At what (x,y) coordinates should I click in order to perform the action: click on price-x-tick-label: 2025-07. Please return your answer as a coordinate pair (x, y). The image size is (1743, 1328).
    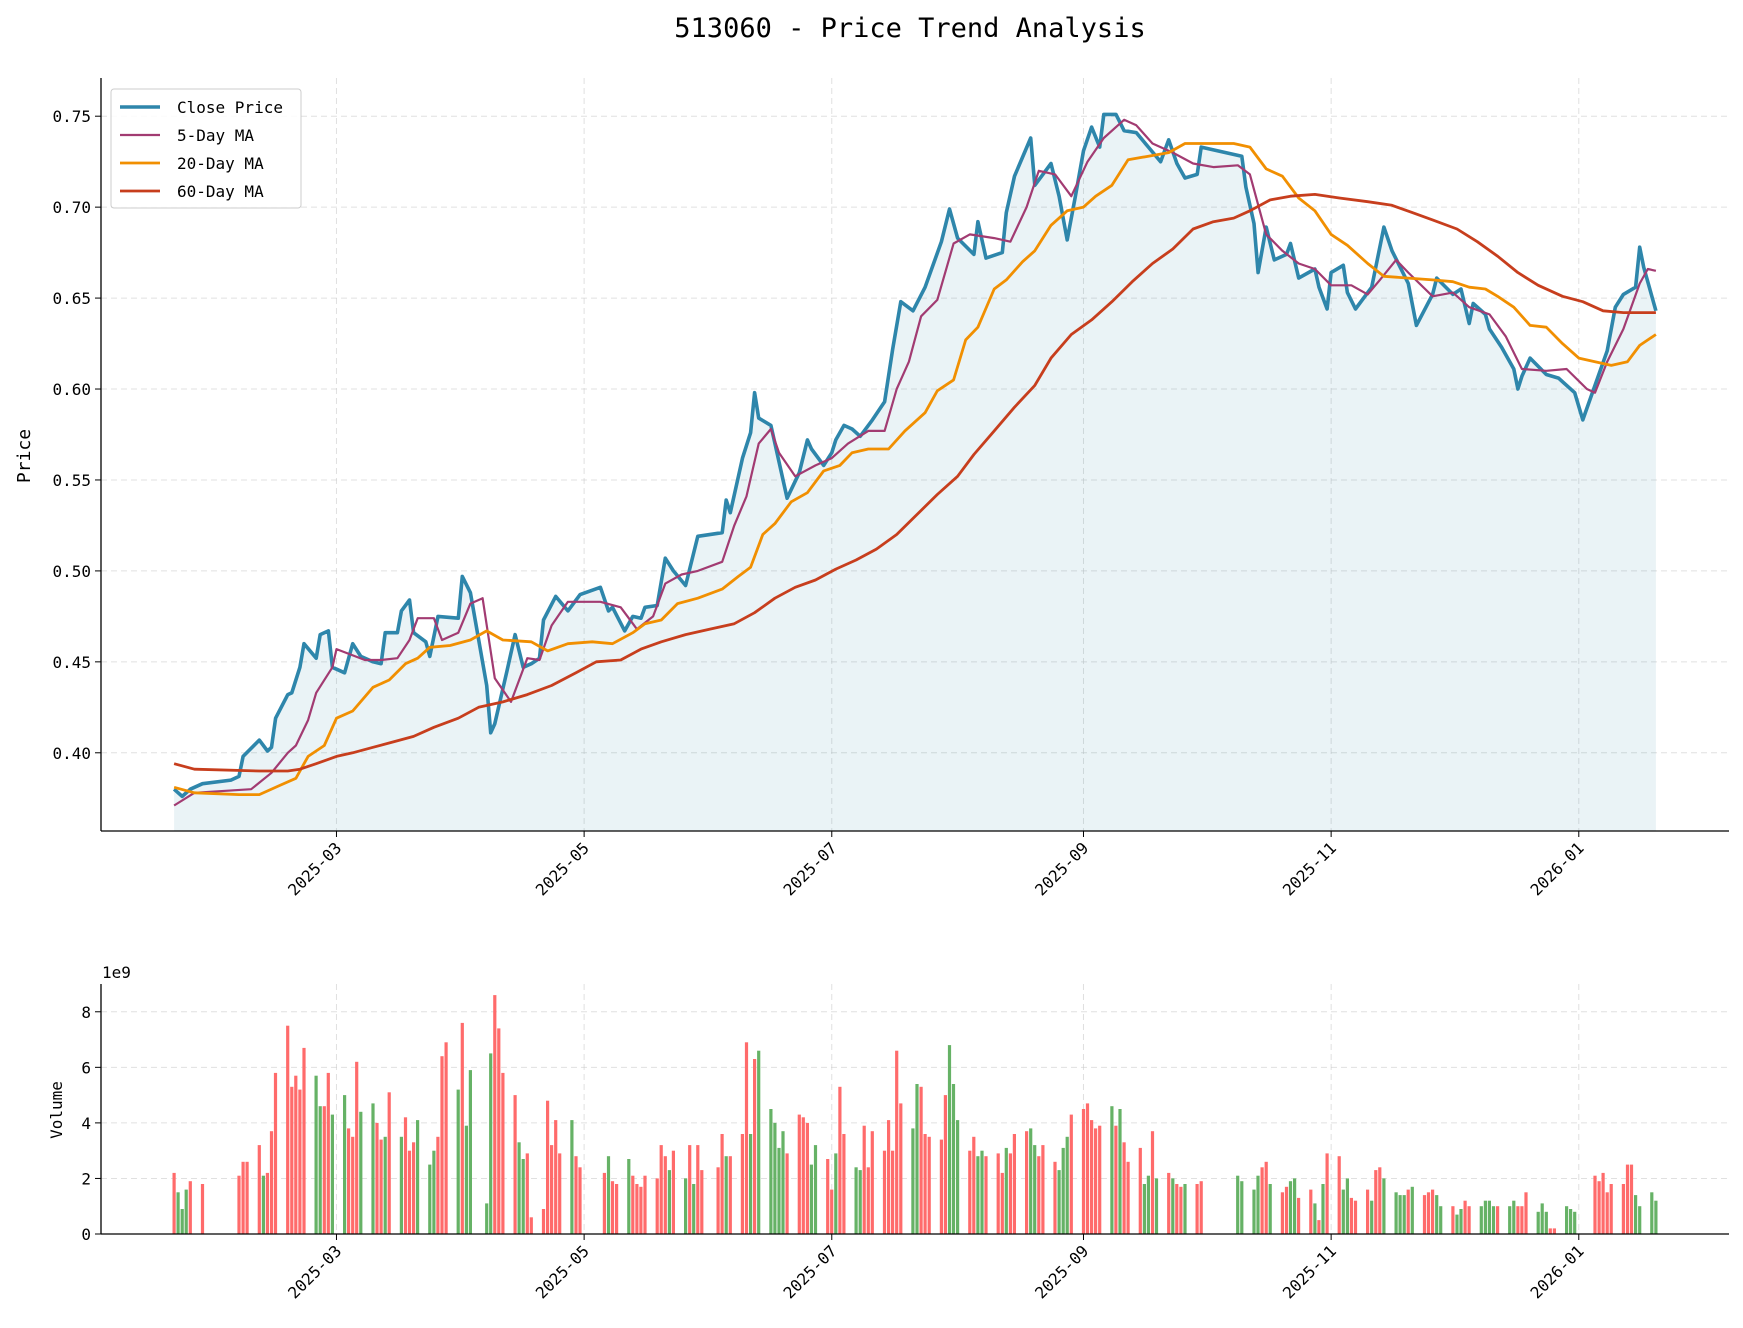
    Looking at the image, I should click on (809, 868).